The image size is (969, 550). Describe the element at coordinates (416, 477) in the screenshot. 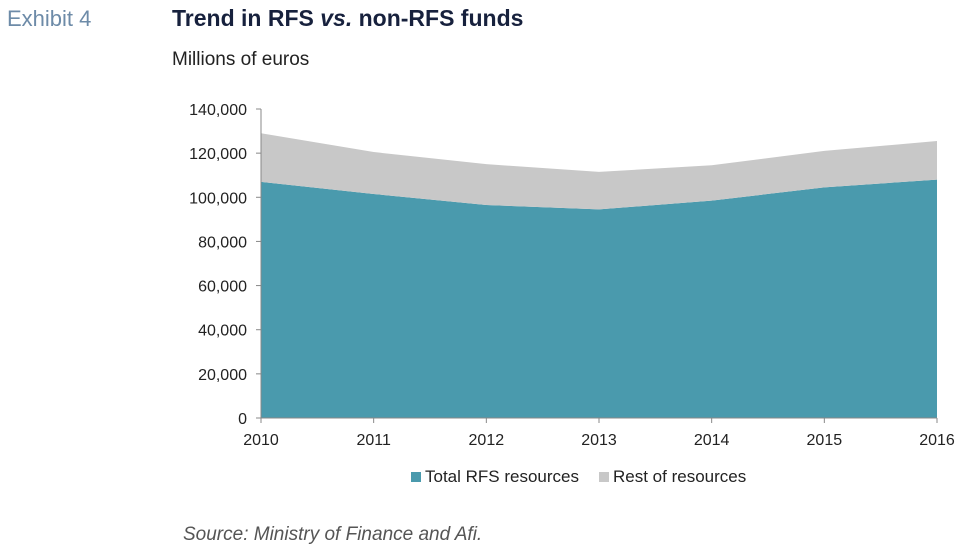

I see `legend-swatch-rfs` at that location.